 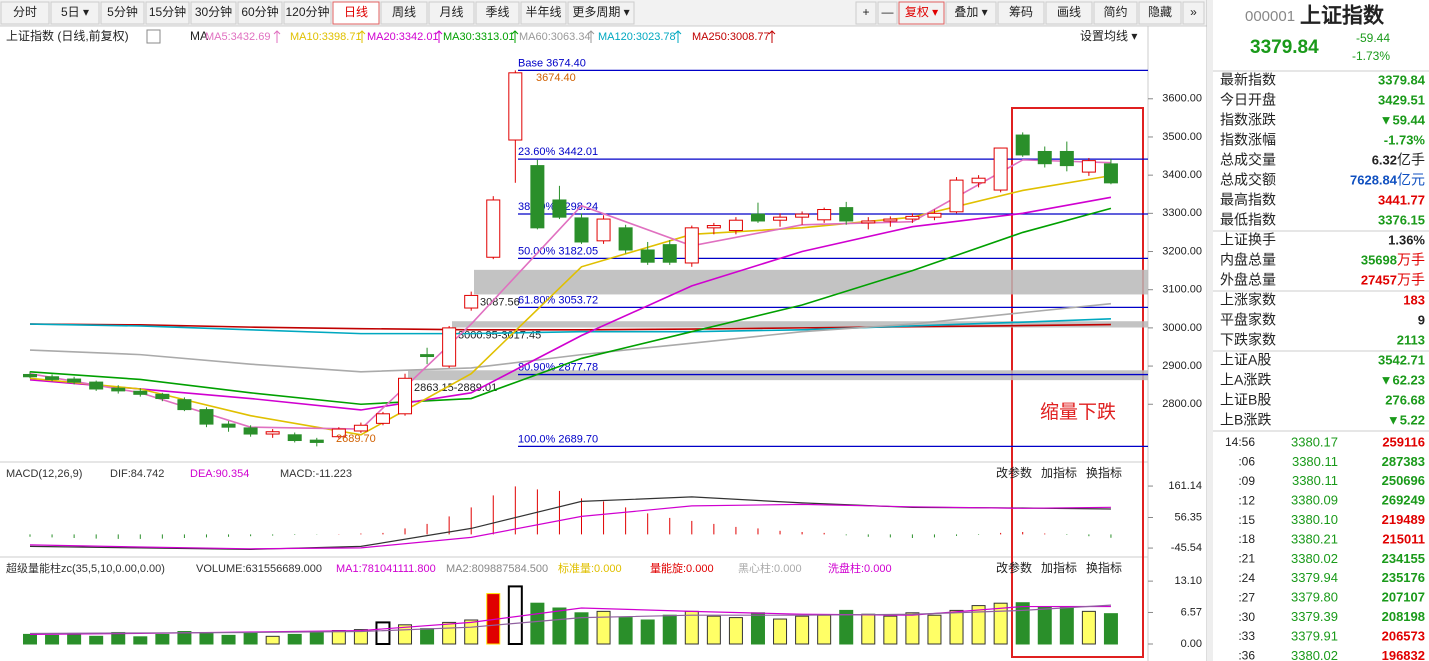 I want to click on row-value: 7628.84, so click(x=1374, y=179).